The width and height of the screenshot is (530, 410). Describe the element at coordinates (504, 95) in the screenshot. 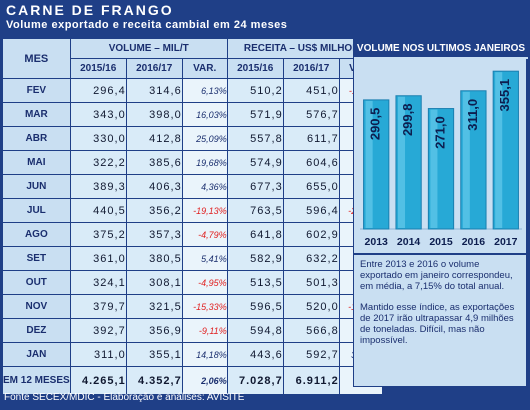

I see `bar-value-label-2017: 355,1` at that location.